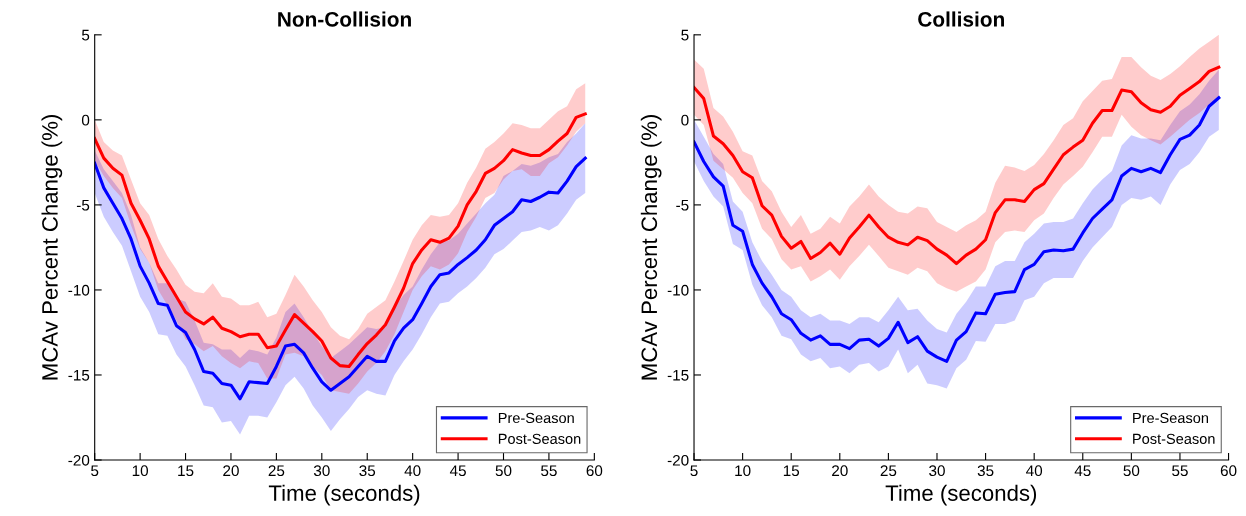 The image size is (1246, 516). I want to click on chart-title: Collision, so click(961, 19).